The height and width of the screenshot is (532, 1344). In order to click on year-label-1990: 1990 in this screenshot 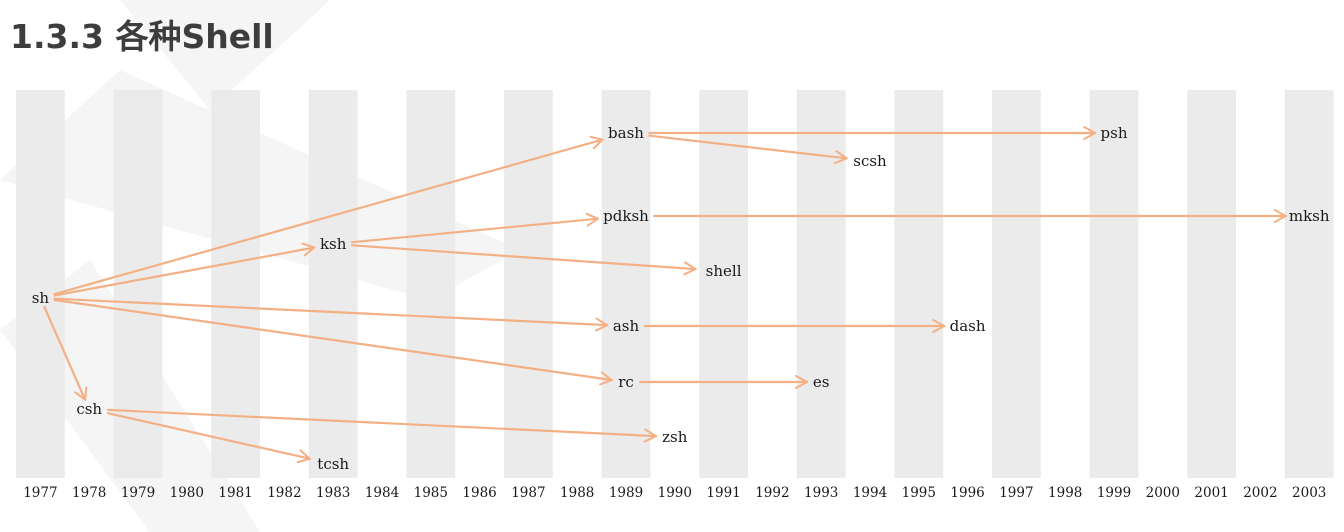, I will do `click(675, 493)`.